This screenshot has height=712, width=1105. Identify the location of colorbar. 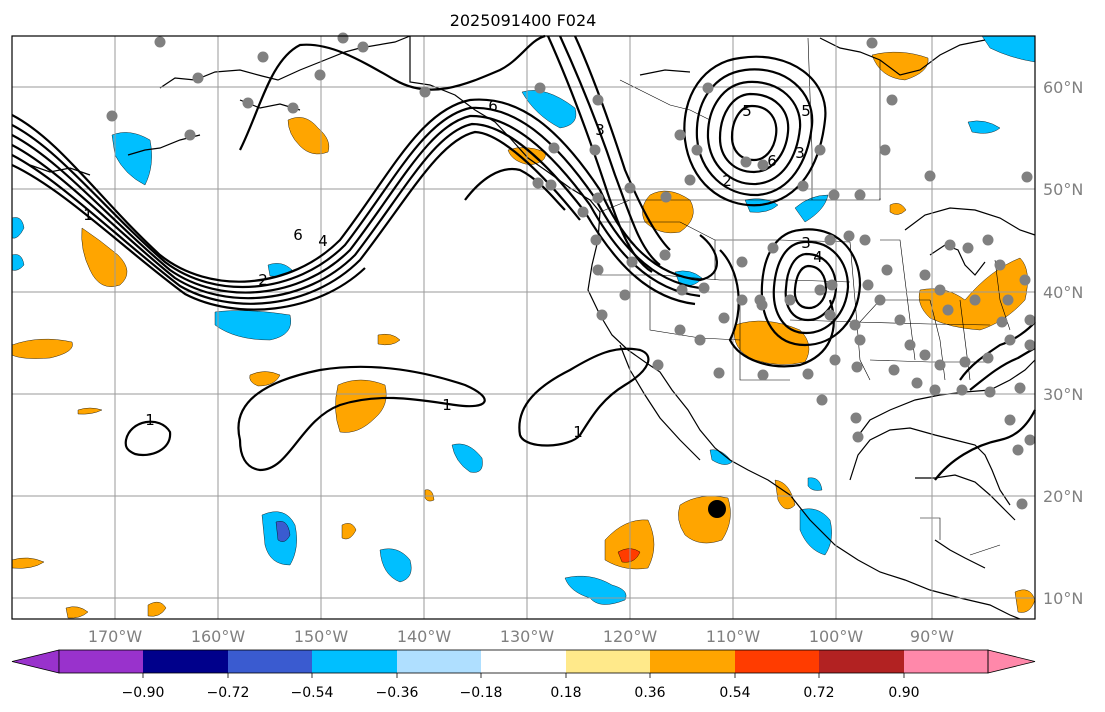
(523, 663).